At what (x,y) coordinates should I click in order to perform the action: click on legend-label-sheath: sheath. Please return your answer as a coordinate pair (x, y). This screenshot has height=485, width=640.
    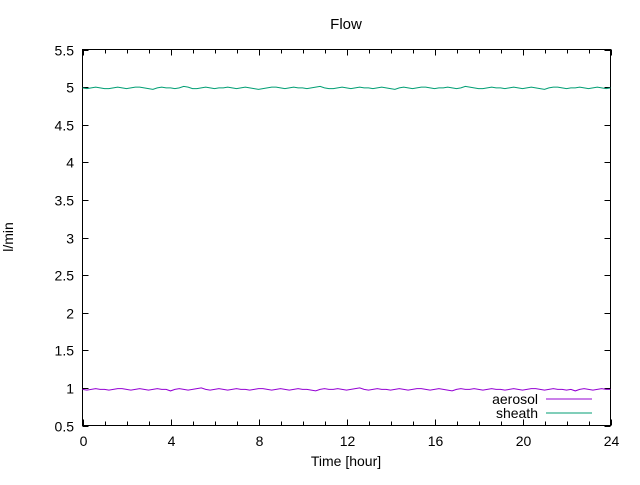
    Looking at the image, I should click on (517, 413).